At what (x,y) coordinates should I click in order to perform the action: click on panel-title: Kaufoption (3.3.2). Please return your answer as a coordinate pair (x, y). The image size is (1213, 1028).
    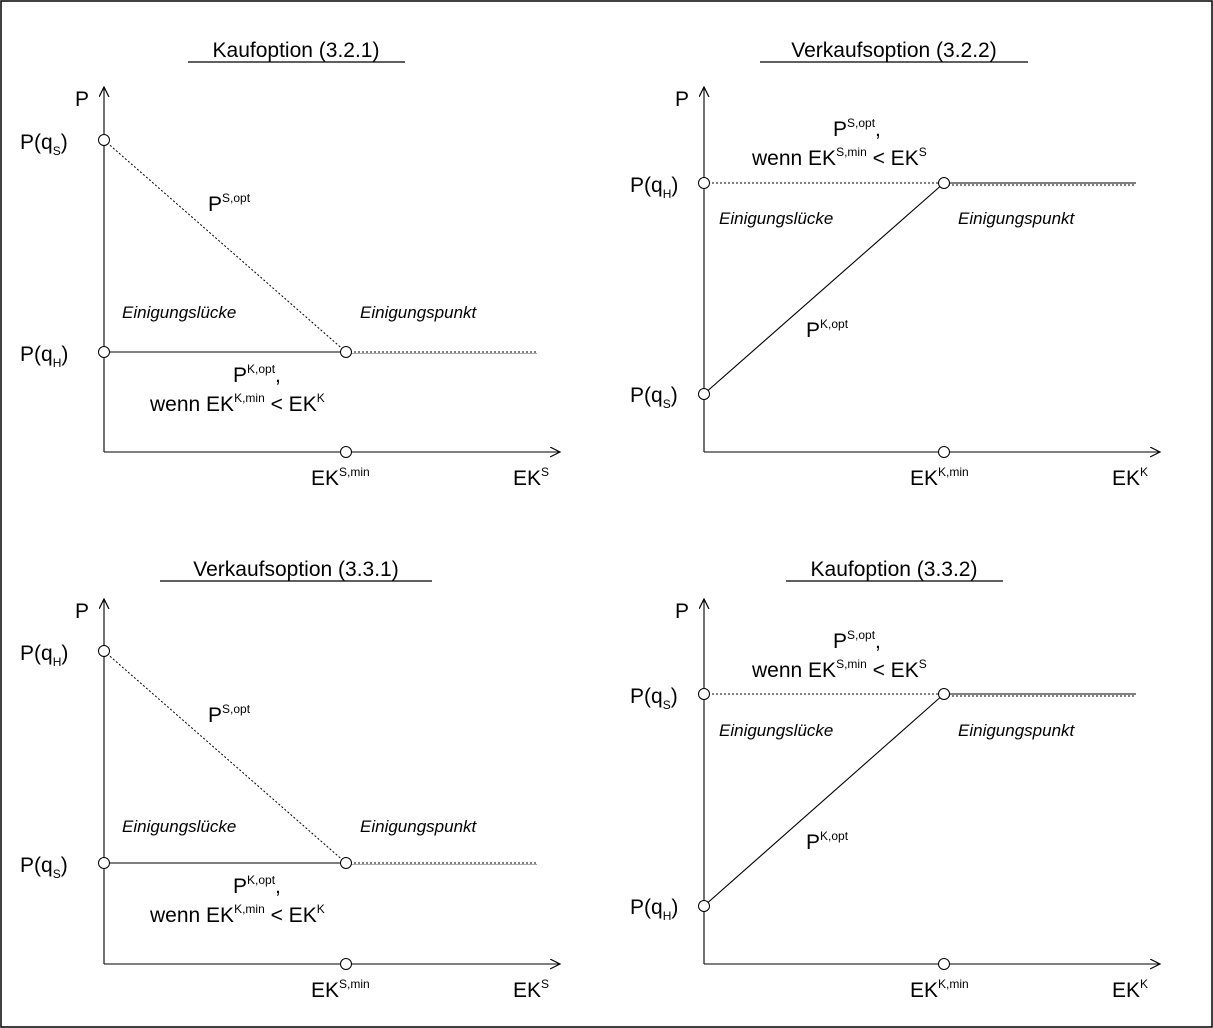
    Looking at the image, I should click on (894, 569).